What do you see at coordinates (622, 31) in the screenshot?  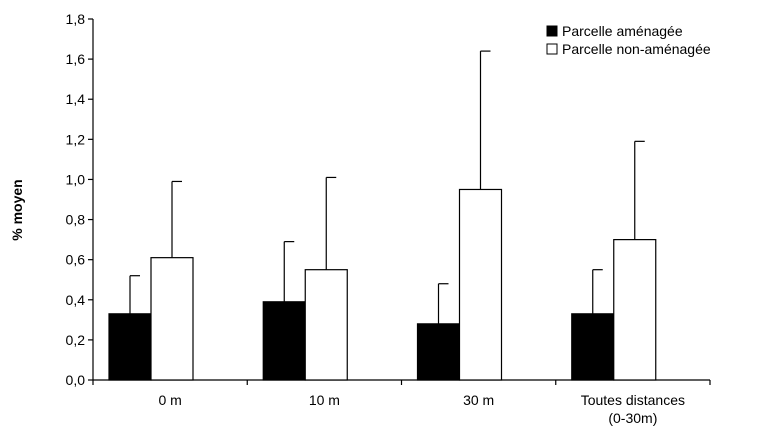 I see `legend-label: Parcelle aménagée` at bounding box center [622, 31].